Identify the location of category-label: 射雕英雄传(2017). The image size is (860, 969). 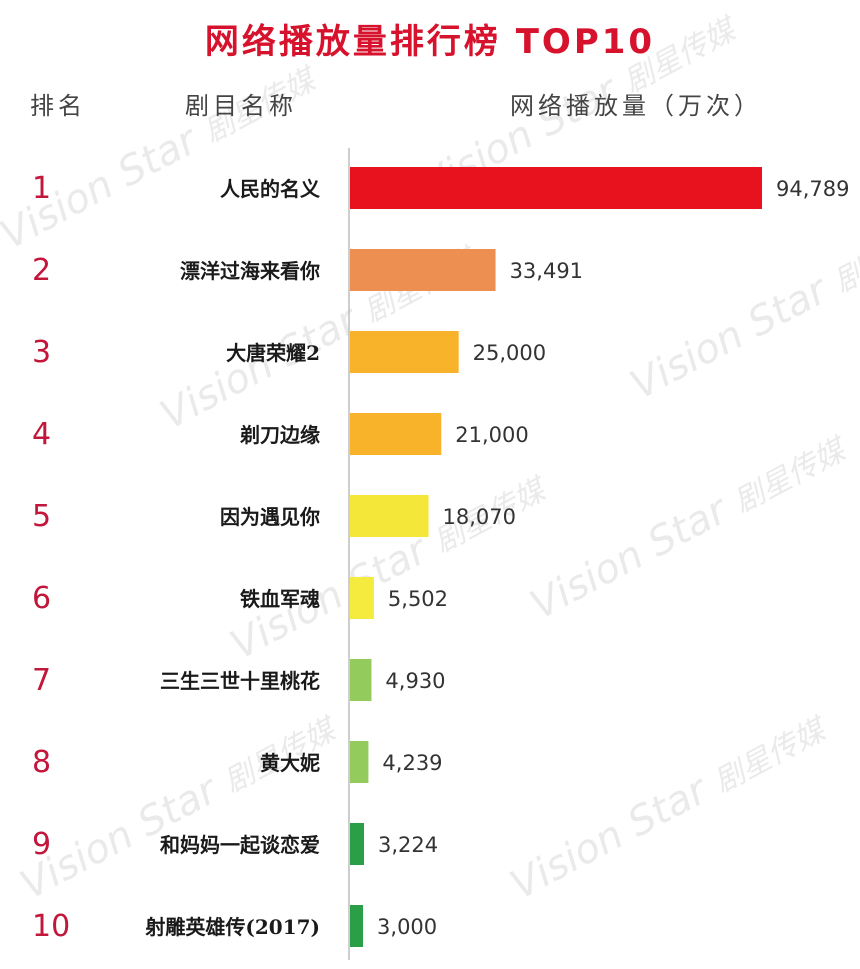
(232, 927).